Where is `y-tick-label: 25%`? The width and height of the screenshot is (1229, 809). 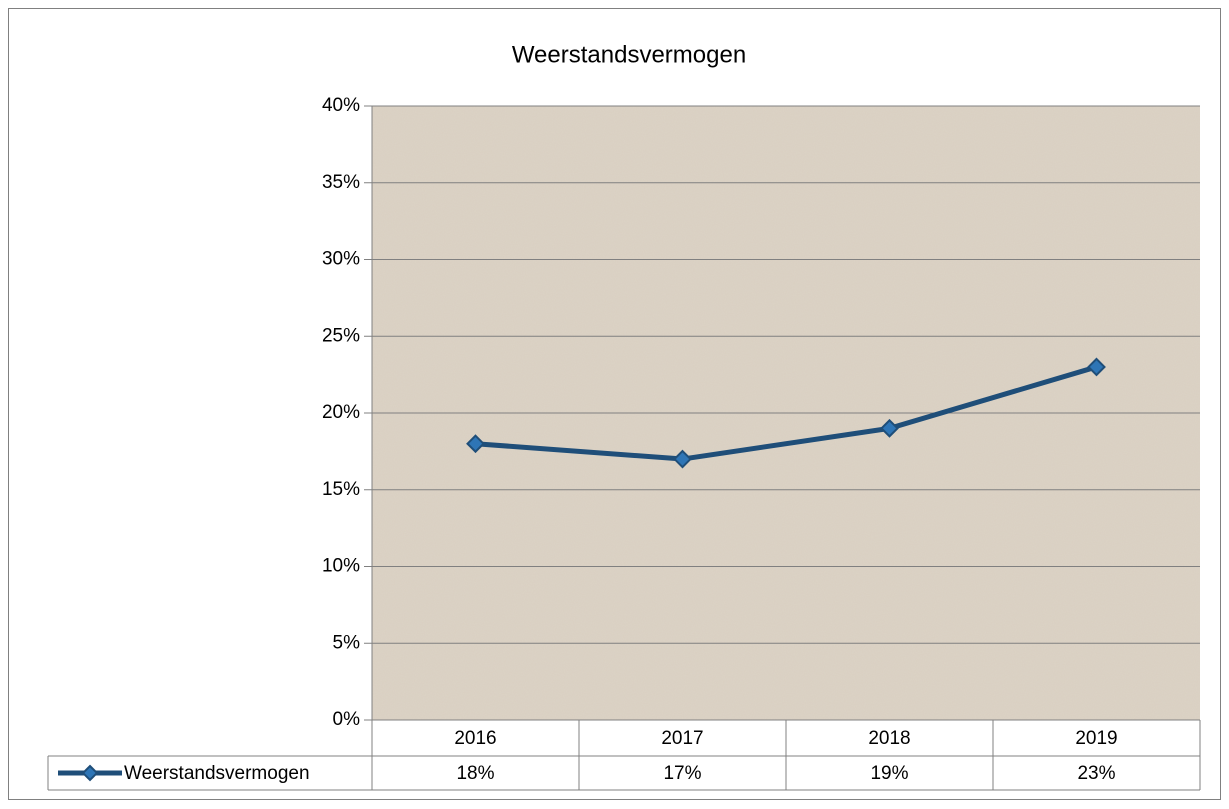
y-tick-label: 25% is located at coordinates (341, 335).